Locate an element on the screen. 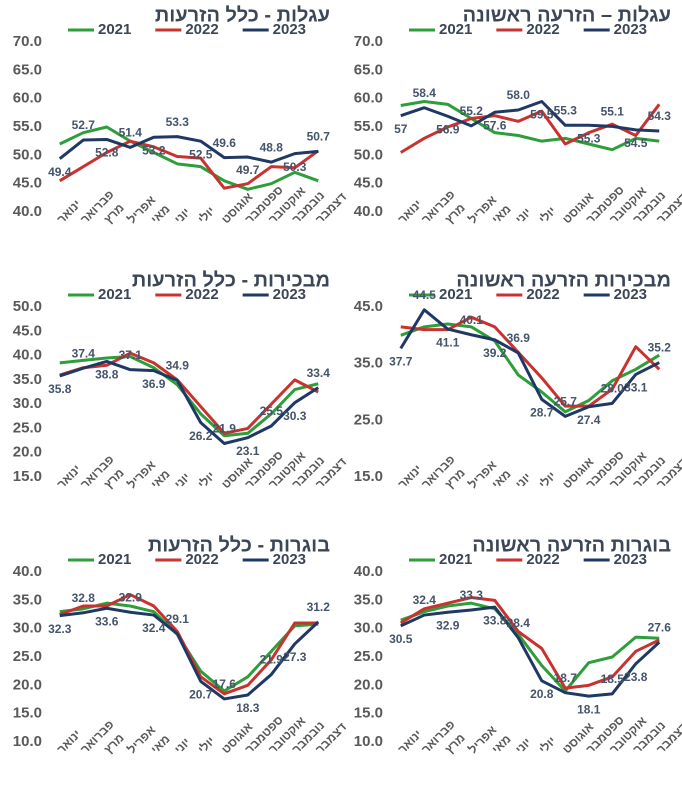 This screenshot has height=796, width=682. data-label: 35.8 is located at coordinates (60, 389).